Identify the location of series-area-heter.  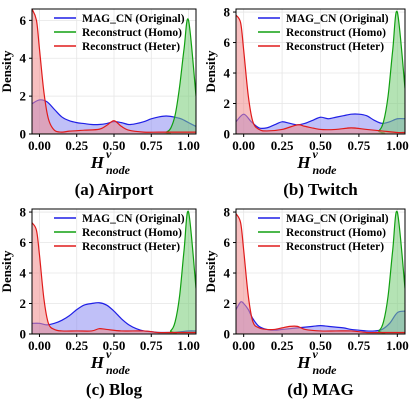
(114, 71).